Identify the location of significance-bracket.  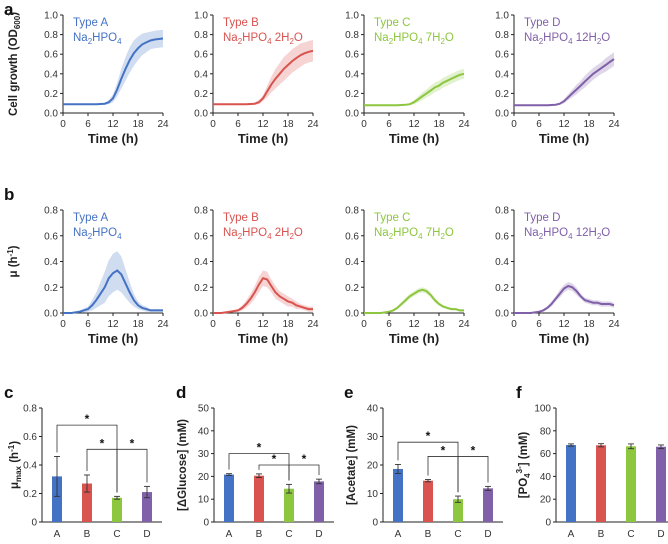
(132, 470).